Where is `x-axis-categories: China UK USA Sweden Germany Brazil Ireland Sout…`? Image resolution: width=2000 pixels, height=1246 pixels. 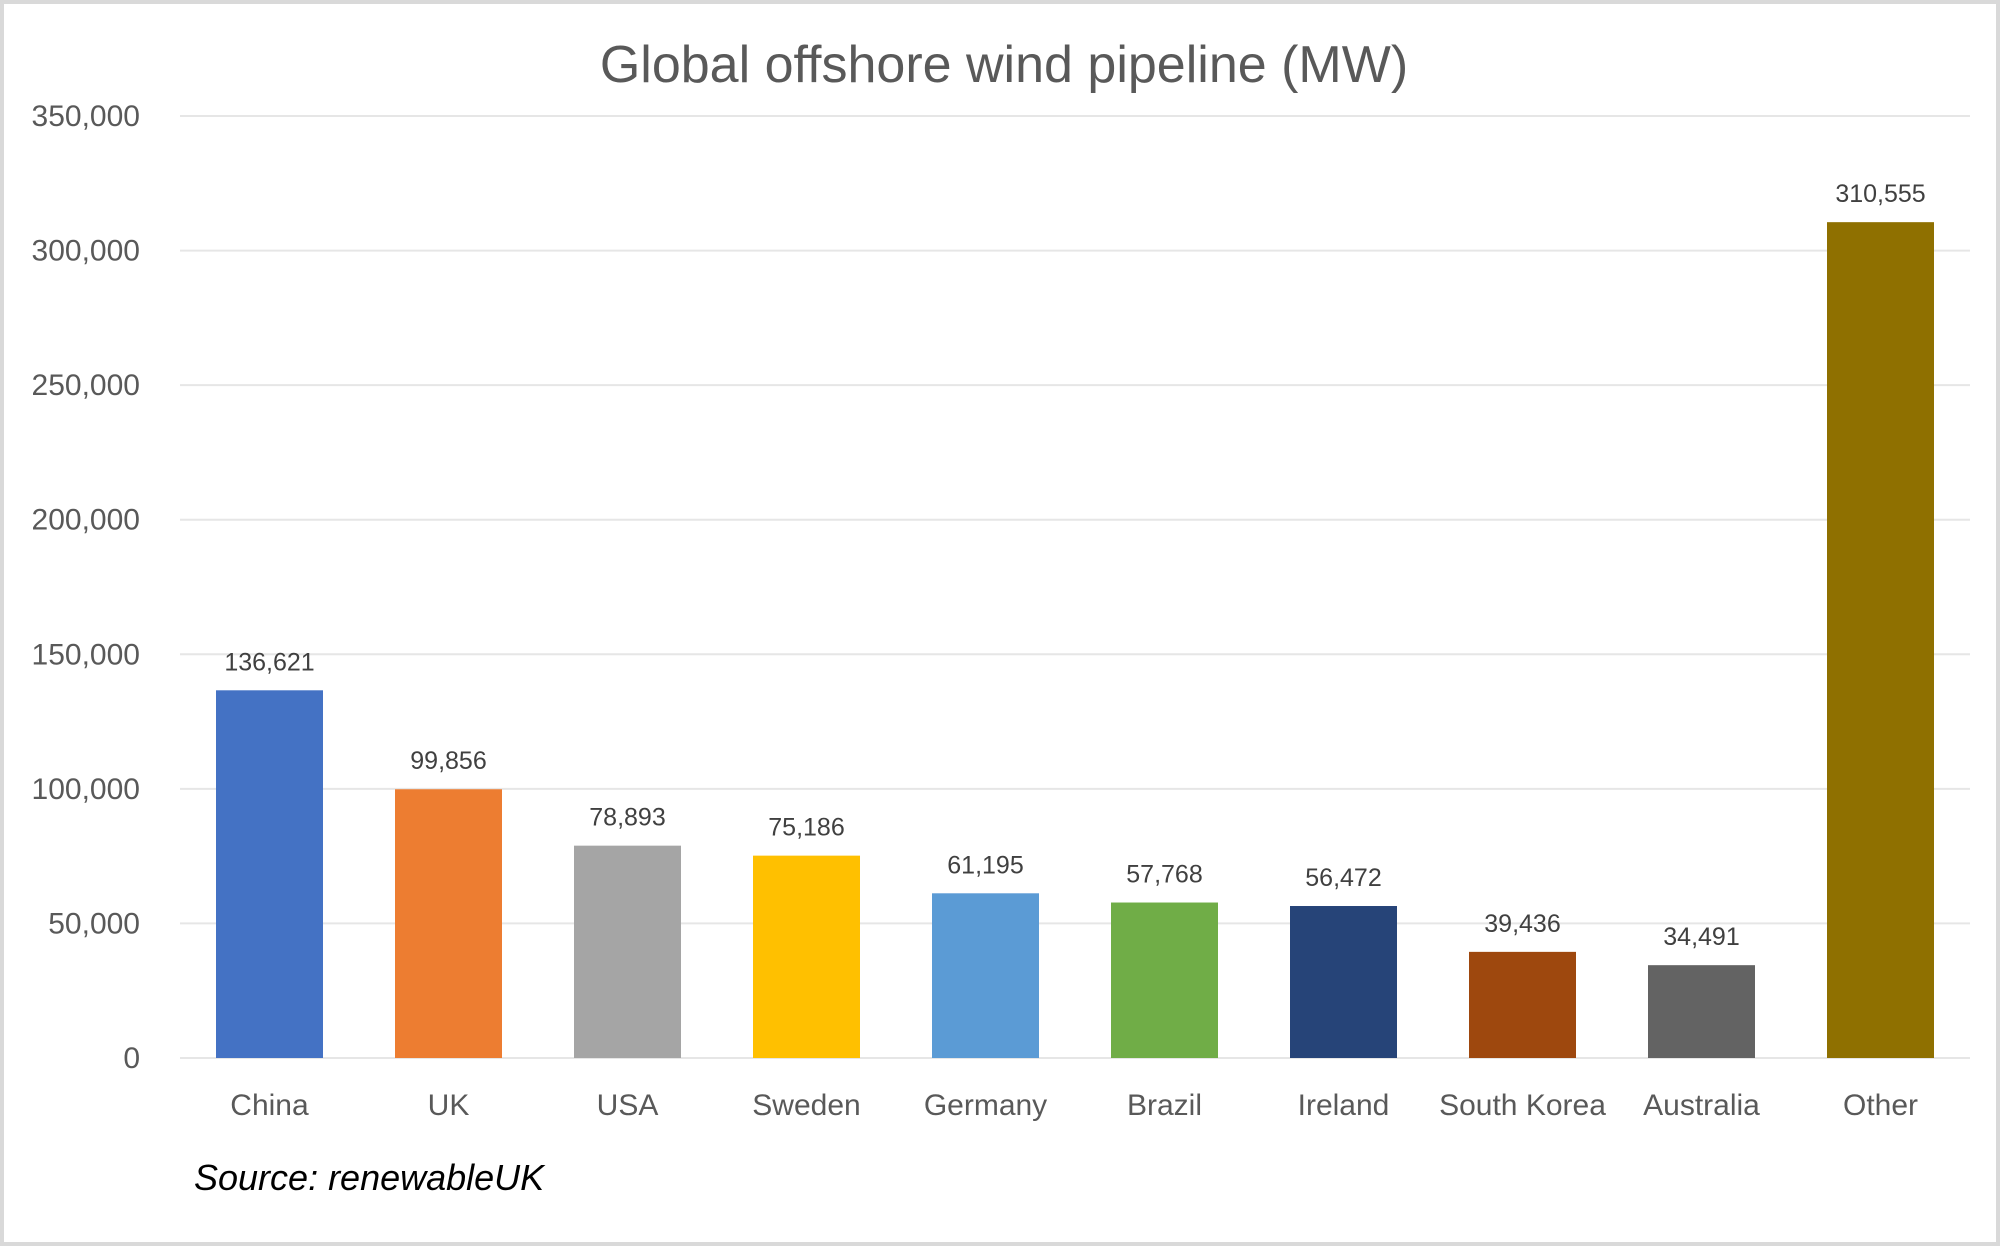 x-axis-categories: China UK USA Sweden Germany Brazil Ireland Sout… is located at coordinates (1074, 1105).